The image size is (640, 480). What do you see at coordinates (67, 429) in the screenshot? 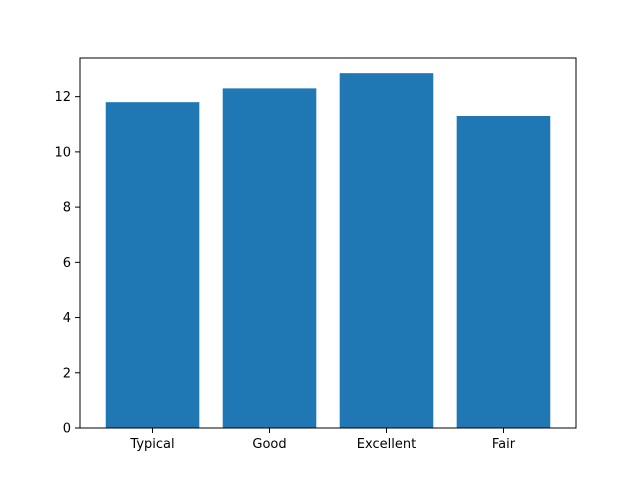
I see `y-tick-label-0: 0` at bounding box center [67, 429].